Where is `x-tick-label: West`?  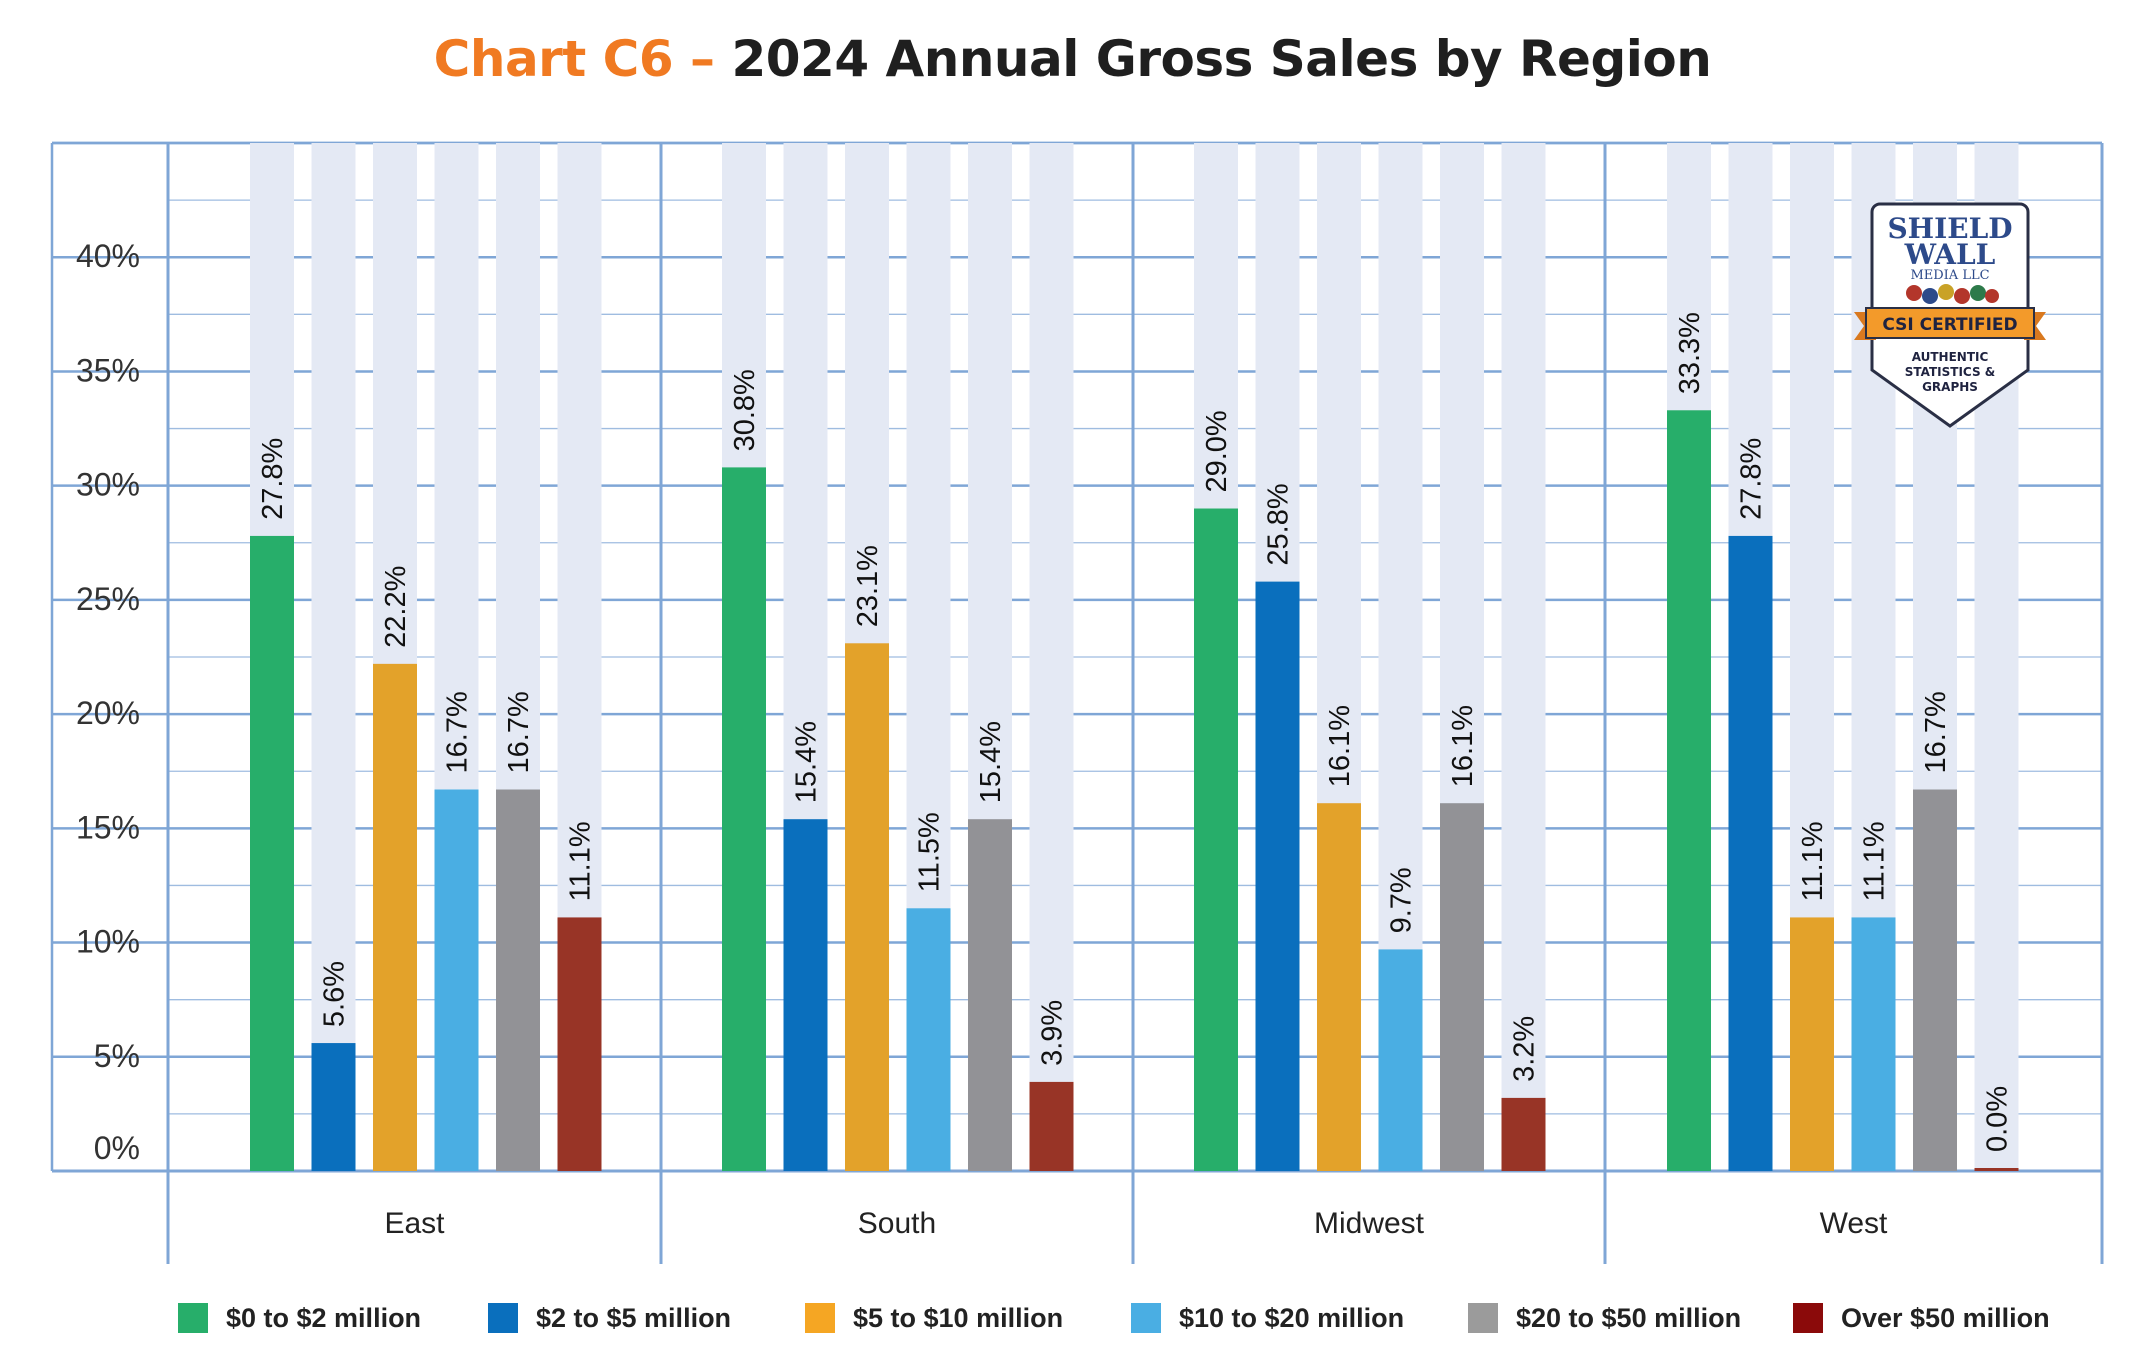
x-tick-label: West is located at coordinates (1854, 1223).